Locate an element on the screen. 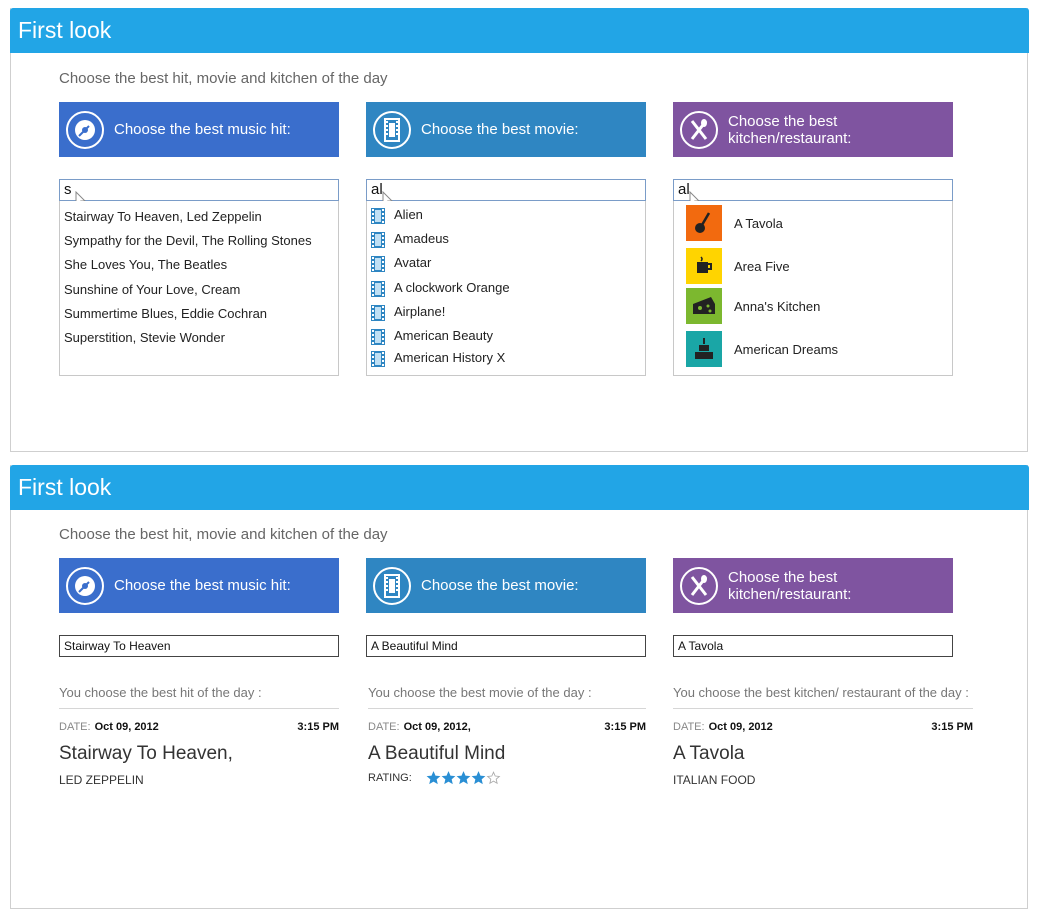  list-item: American Beauty is located at coordinates (432, 336).